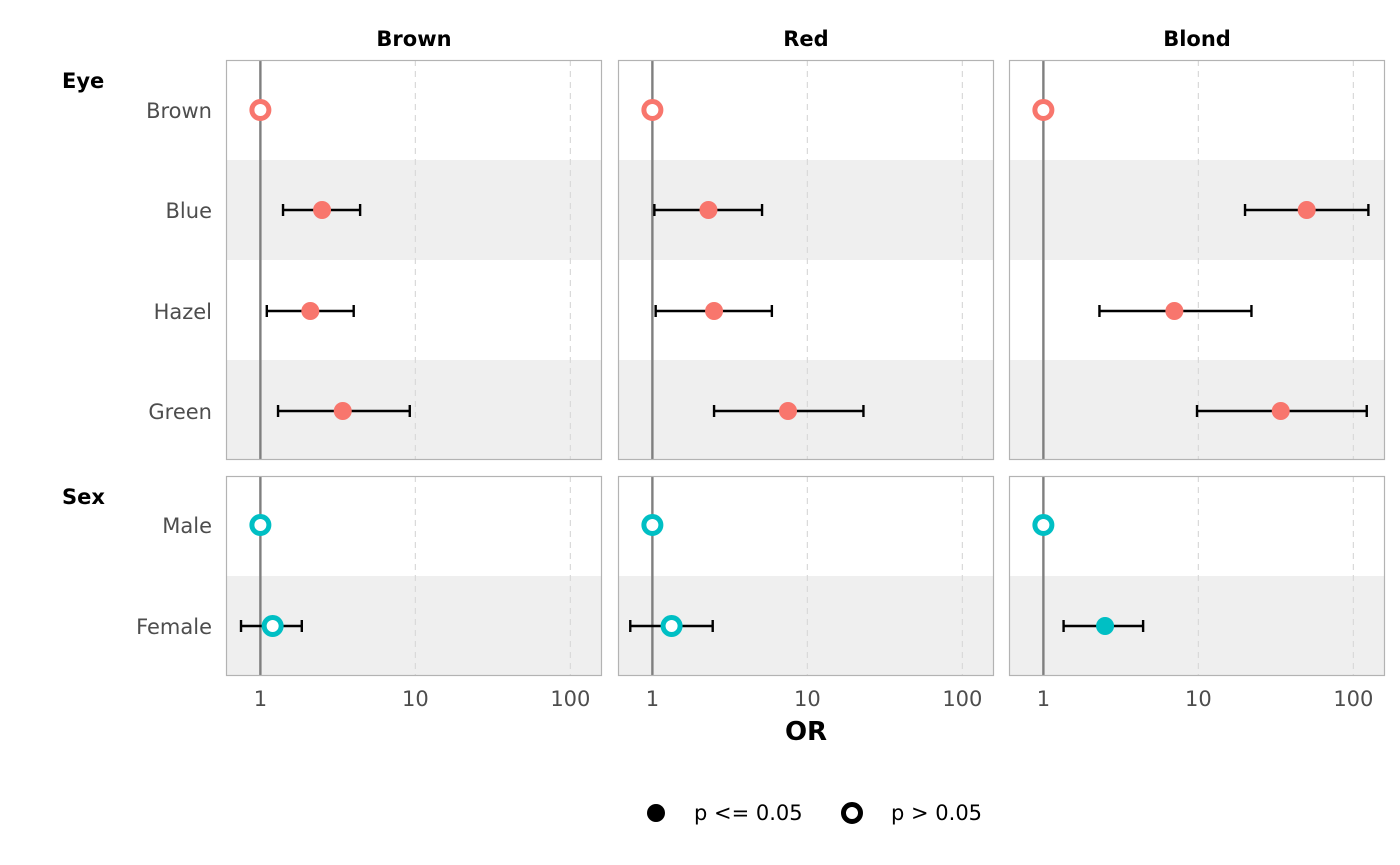  I want to click on row-label-eye-green: Green, so click(180, 412).